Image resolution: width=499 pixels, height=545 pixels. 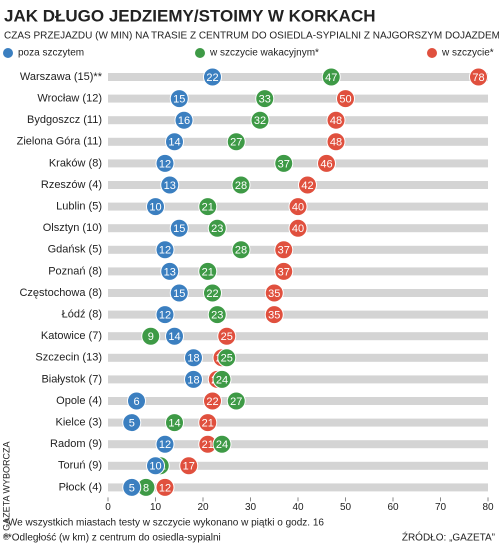 I want to click on data-label: 16, so click(x=184, y=121).